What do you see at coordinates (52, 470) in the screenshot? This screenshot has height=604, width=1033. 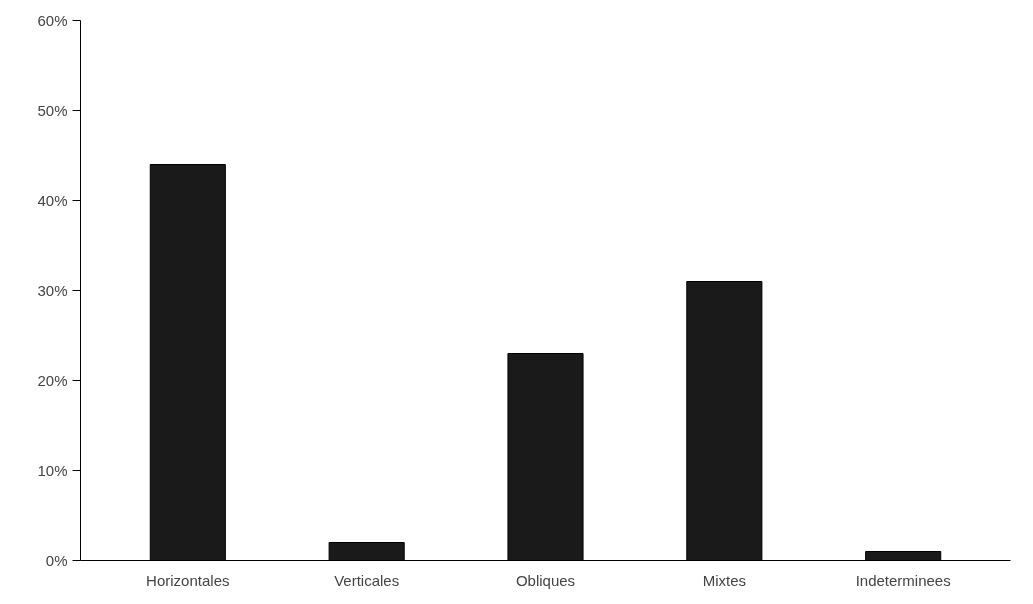 I see `y-tick-label: 10%` at bounding box center [52, 470].